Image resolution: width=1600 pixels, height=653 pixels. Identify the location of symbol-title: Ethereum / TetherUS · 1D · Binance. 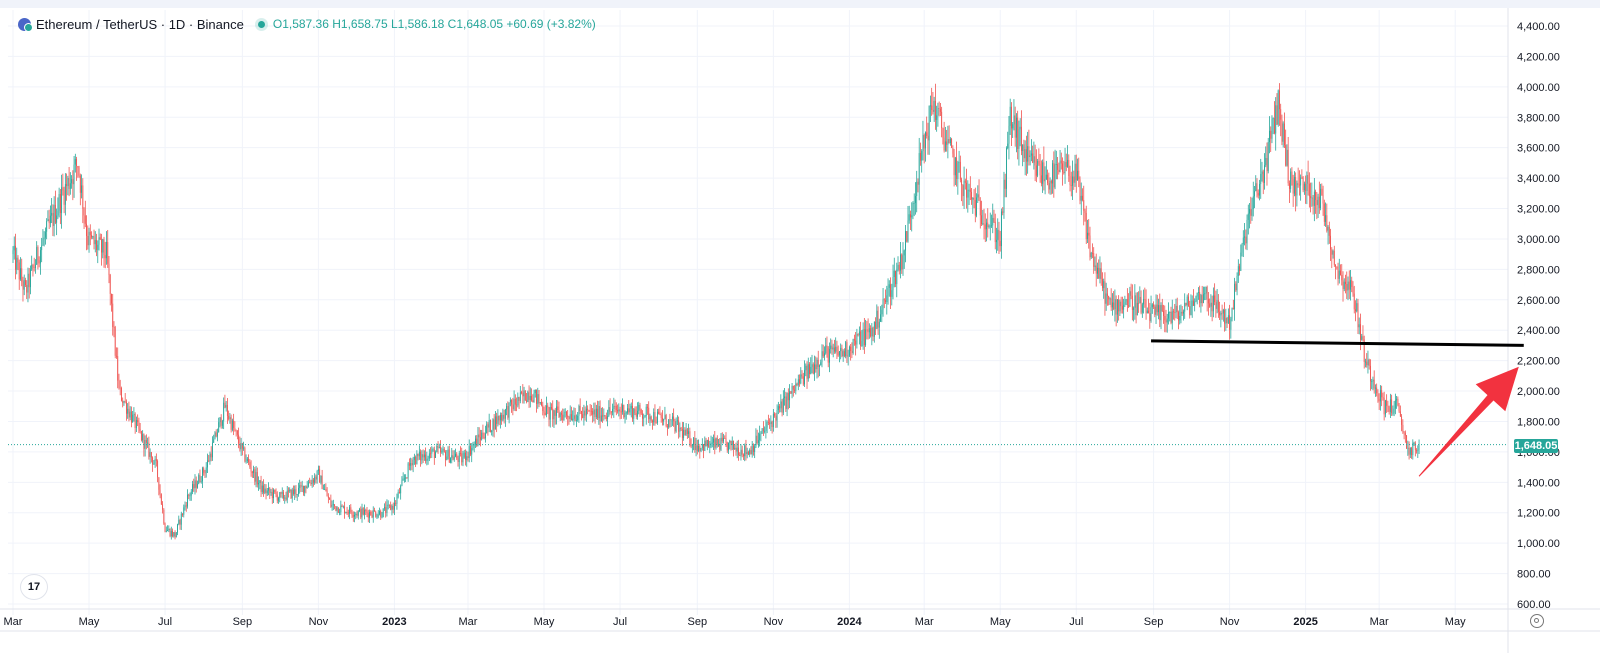
(140, 24).